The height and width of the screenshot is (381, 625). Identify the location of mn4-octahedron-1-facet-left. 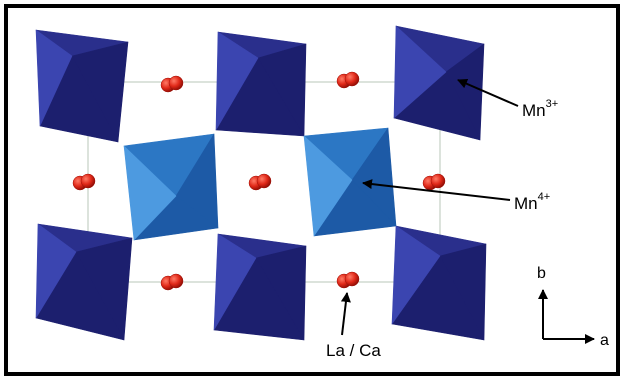
(150, 193).